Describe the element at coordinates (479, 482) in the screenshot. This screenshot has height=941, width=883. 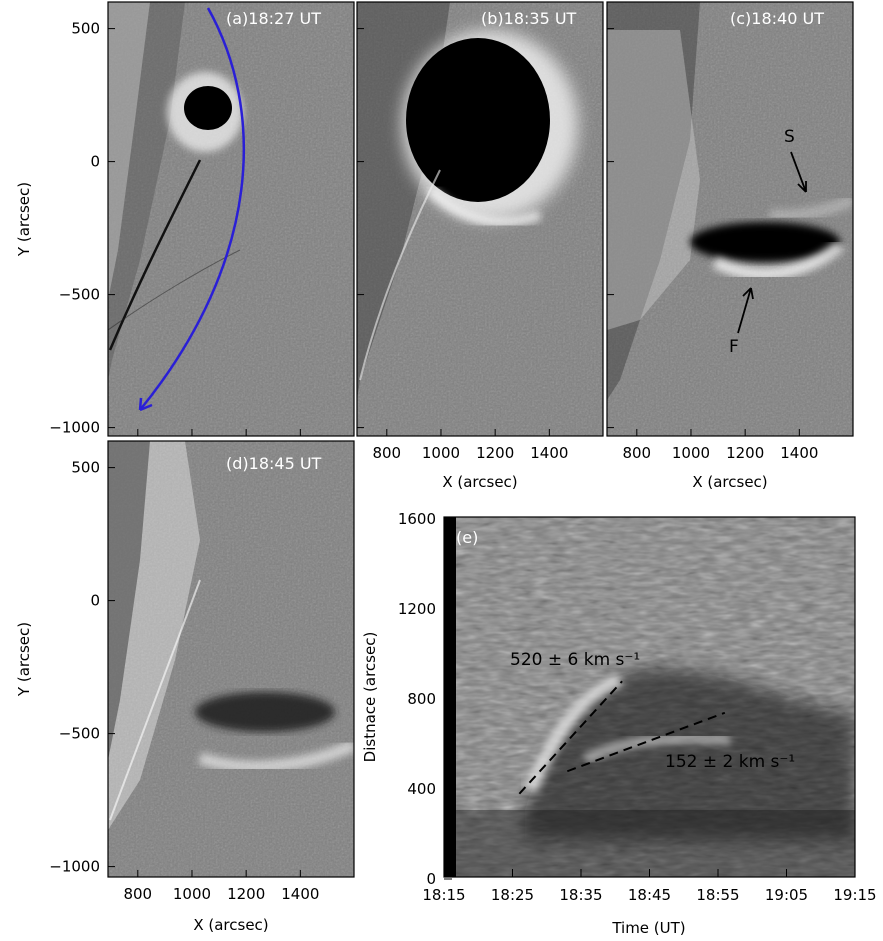
I see `xlabel-b: X (arcsec)` at that location.